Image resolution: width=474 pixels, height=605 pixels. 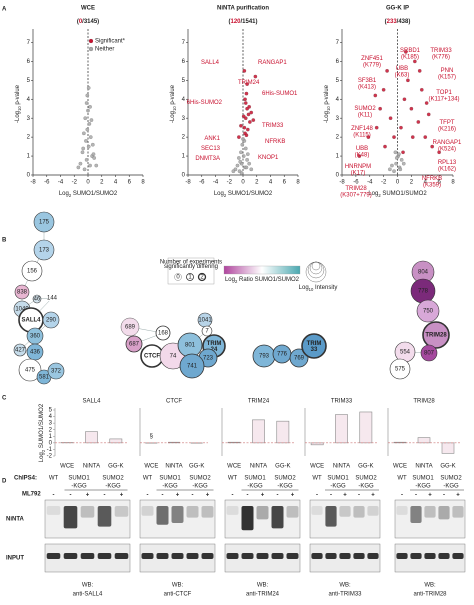 What do you see at coordinates (314, 350) in the screenshot?
I see `node-label-line: 33` at bounding box center [314, 350].